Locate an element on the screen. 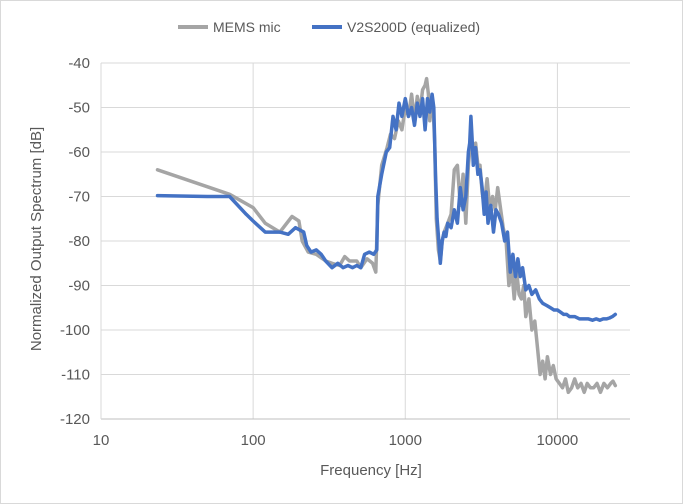 This screenshot has height=504, width=683. y-tick-label: -100 is located at coordinates (75, 330).